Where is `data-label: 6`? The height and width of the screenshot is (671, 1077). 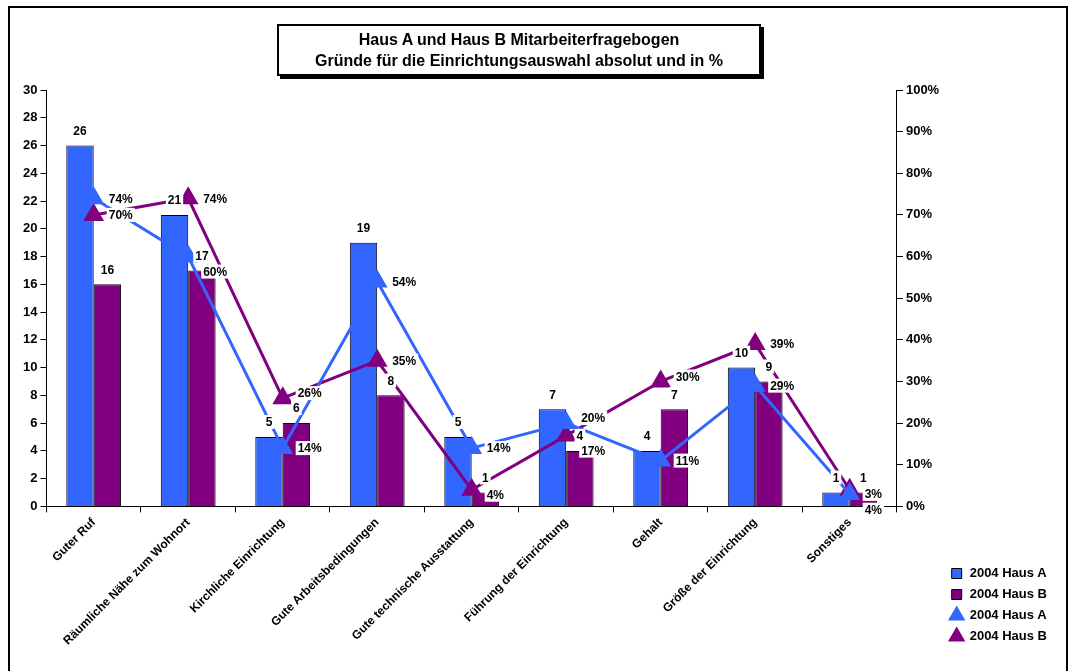
data-label: 6 is located at coordinates (297, 408).